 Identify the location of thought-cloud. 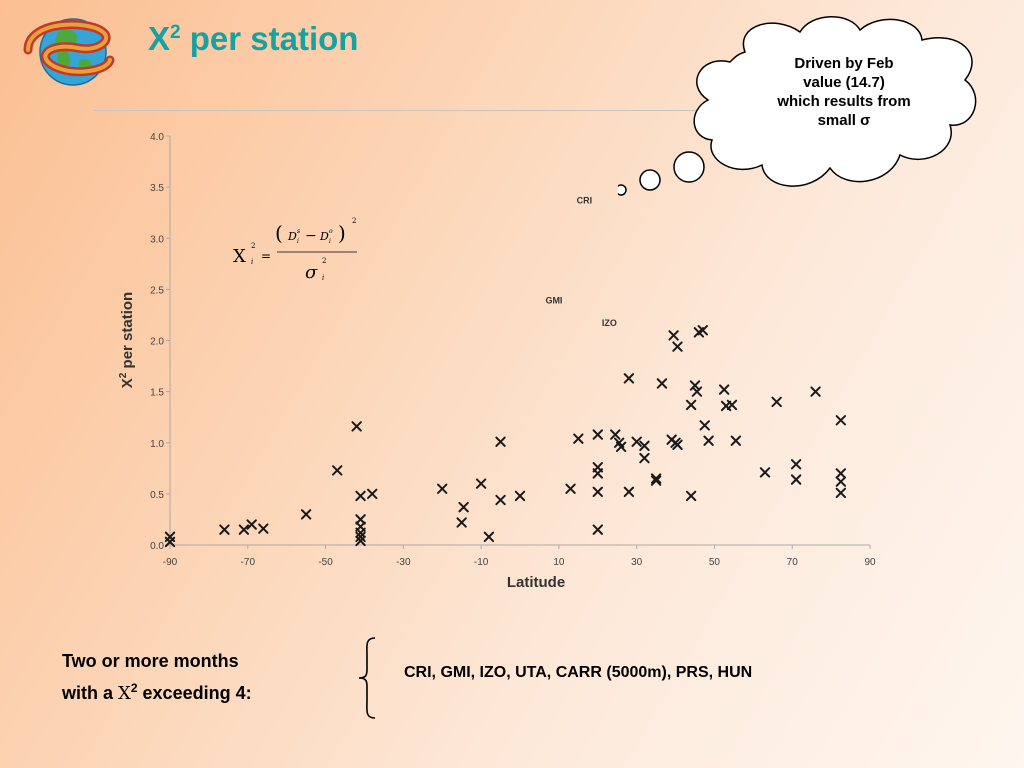
(797, 106).